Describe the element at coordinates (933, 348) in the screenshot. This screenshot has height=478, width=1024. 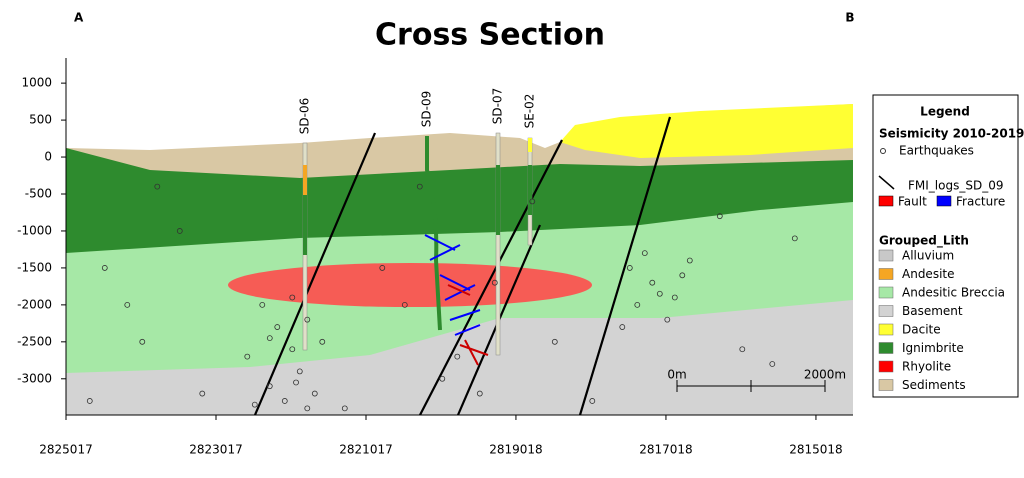
I see `legend-label: Ignimbrite` at that location.